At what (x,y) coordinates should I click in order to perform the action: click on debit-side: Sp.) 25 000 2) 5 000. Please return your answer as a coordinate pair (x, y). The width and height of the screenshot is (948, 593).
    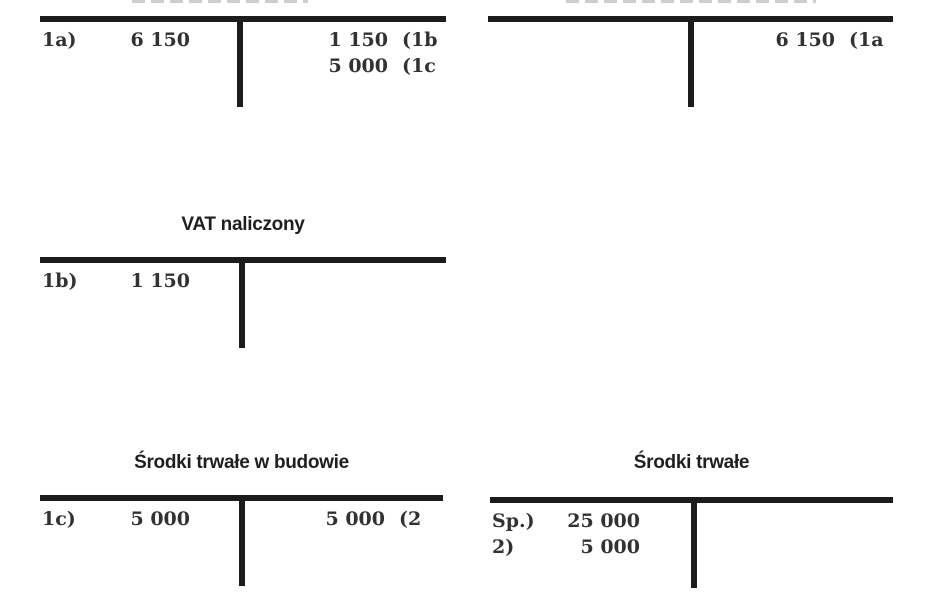
    Looking at the image, I should click on (566, 534).